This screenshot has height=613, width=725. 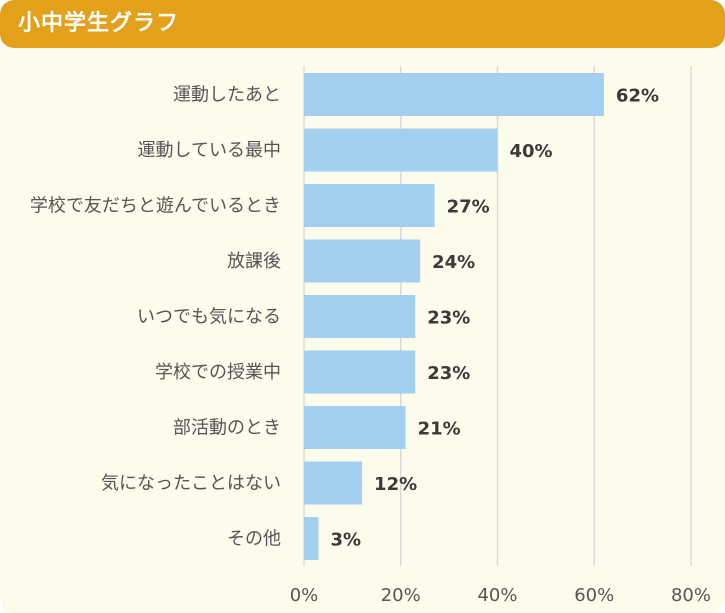 What do you see at coordinates (691, 595) in the screenshot?
I see `x-tick-label: 80%` at bounding box center [691, 595].